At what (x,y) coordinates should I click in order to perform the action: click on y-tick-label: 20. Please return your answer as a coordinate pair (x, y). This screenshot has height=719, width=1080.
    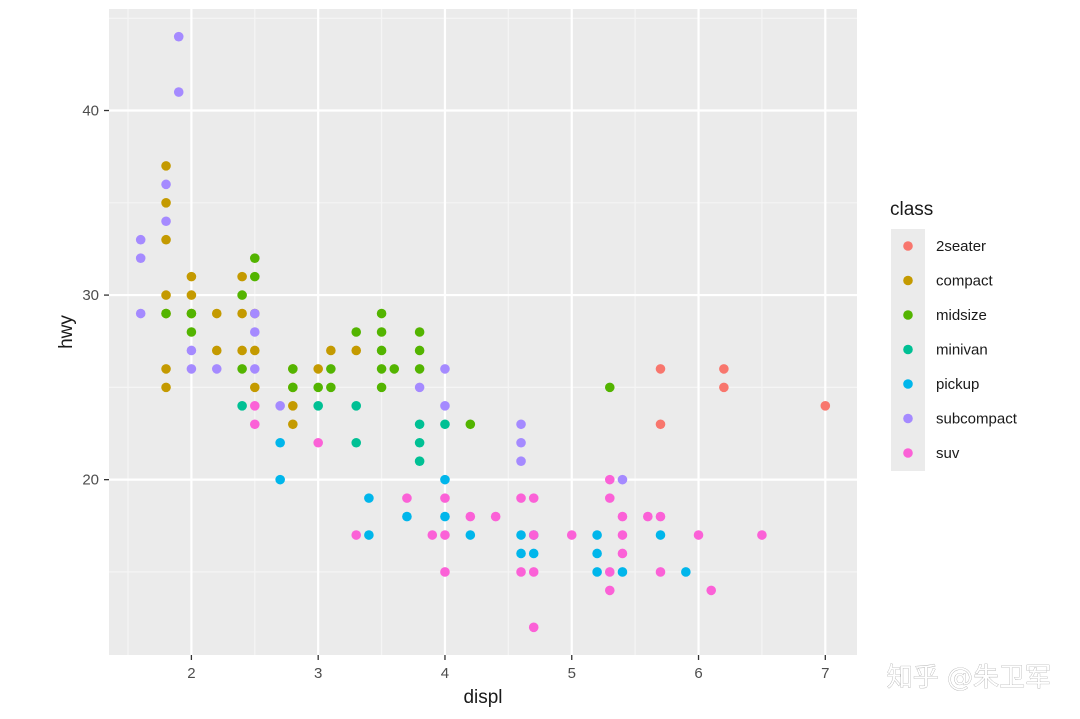
    Looking at the image, I should click on (90, 480).